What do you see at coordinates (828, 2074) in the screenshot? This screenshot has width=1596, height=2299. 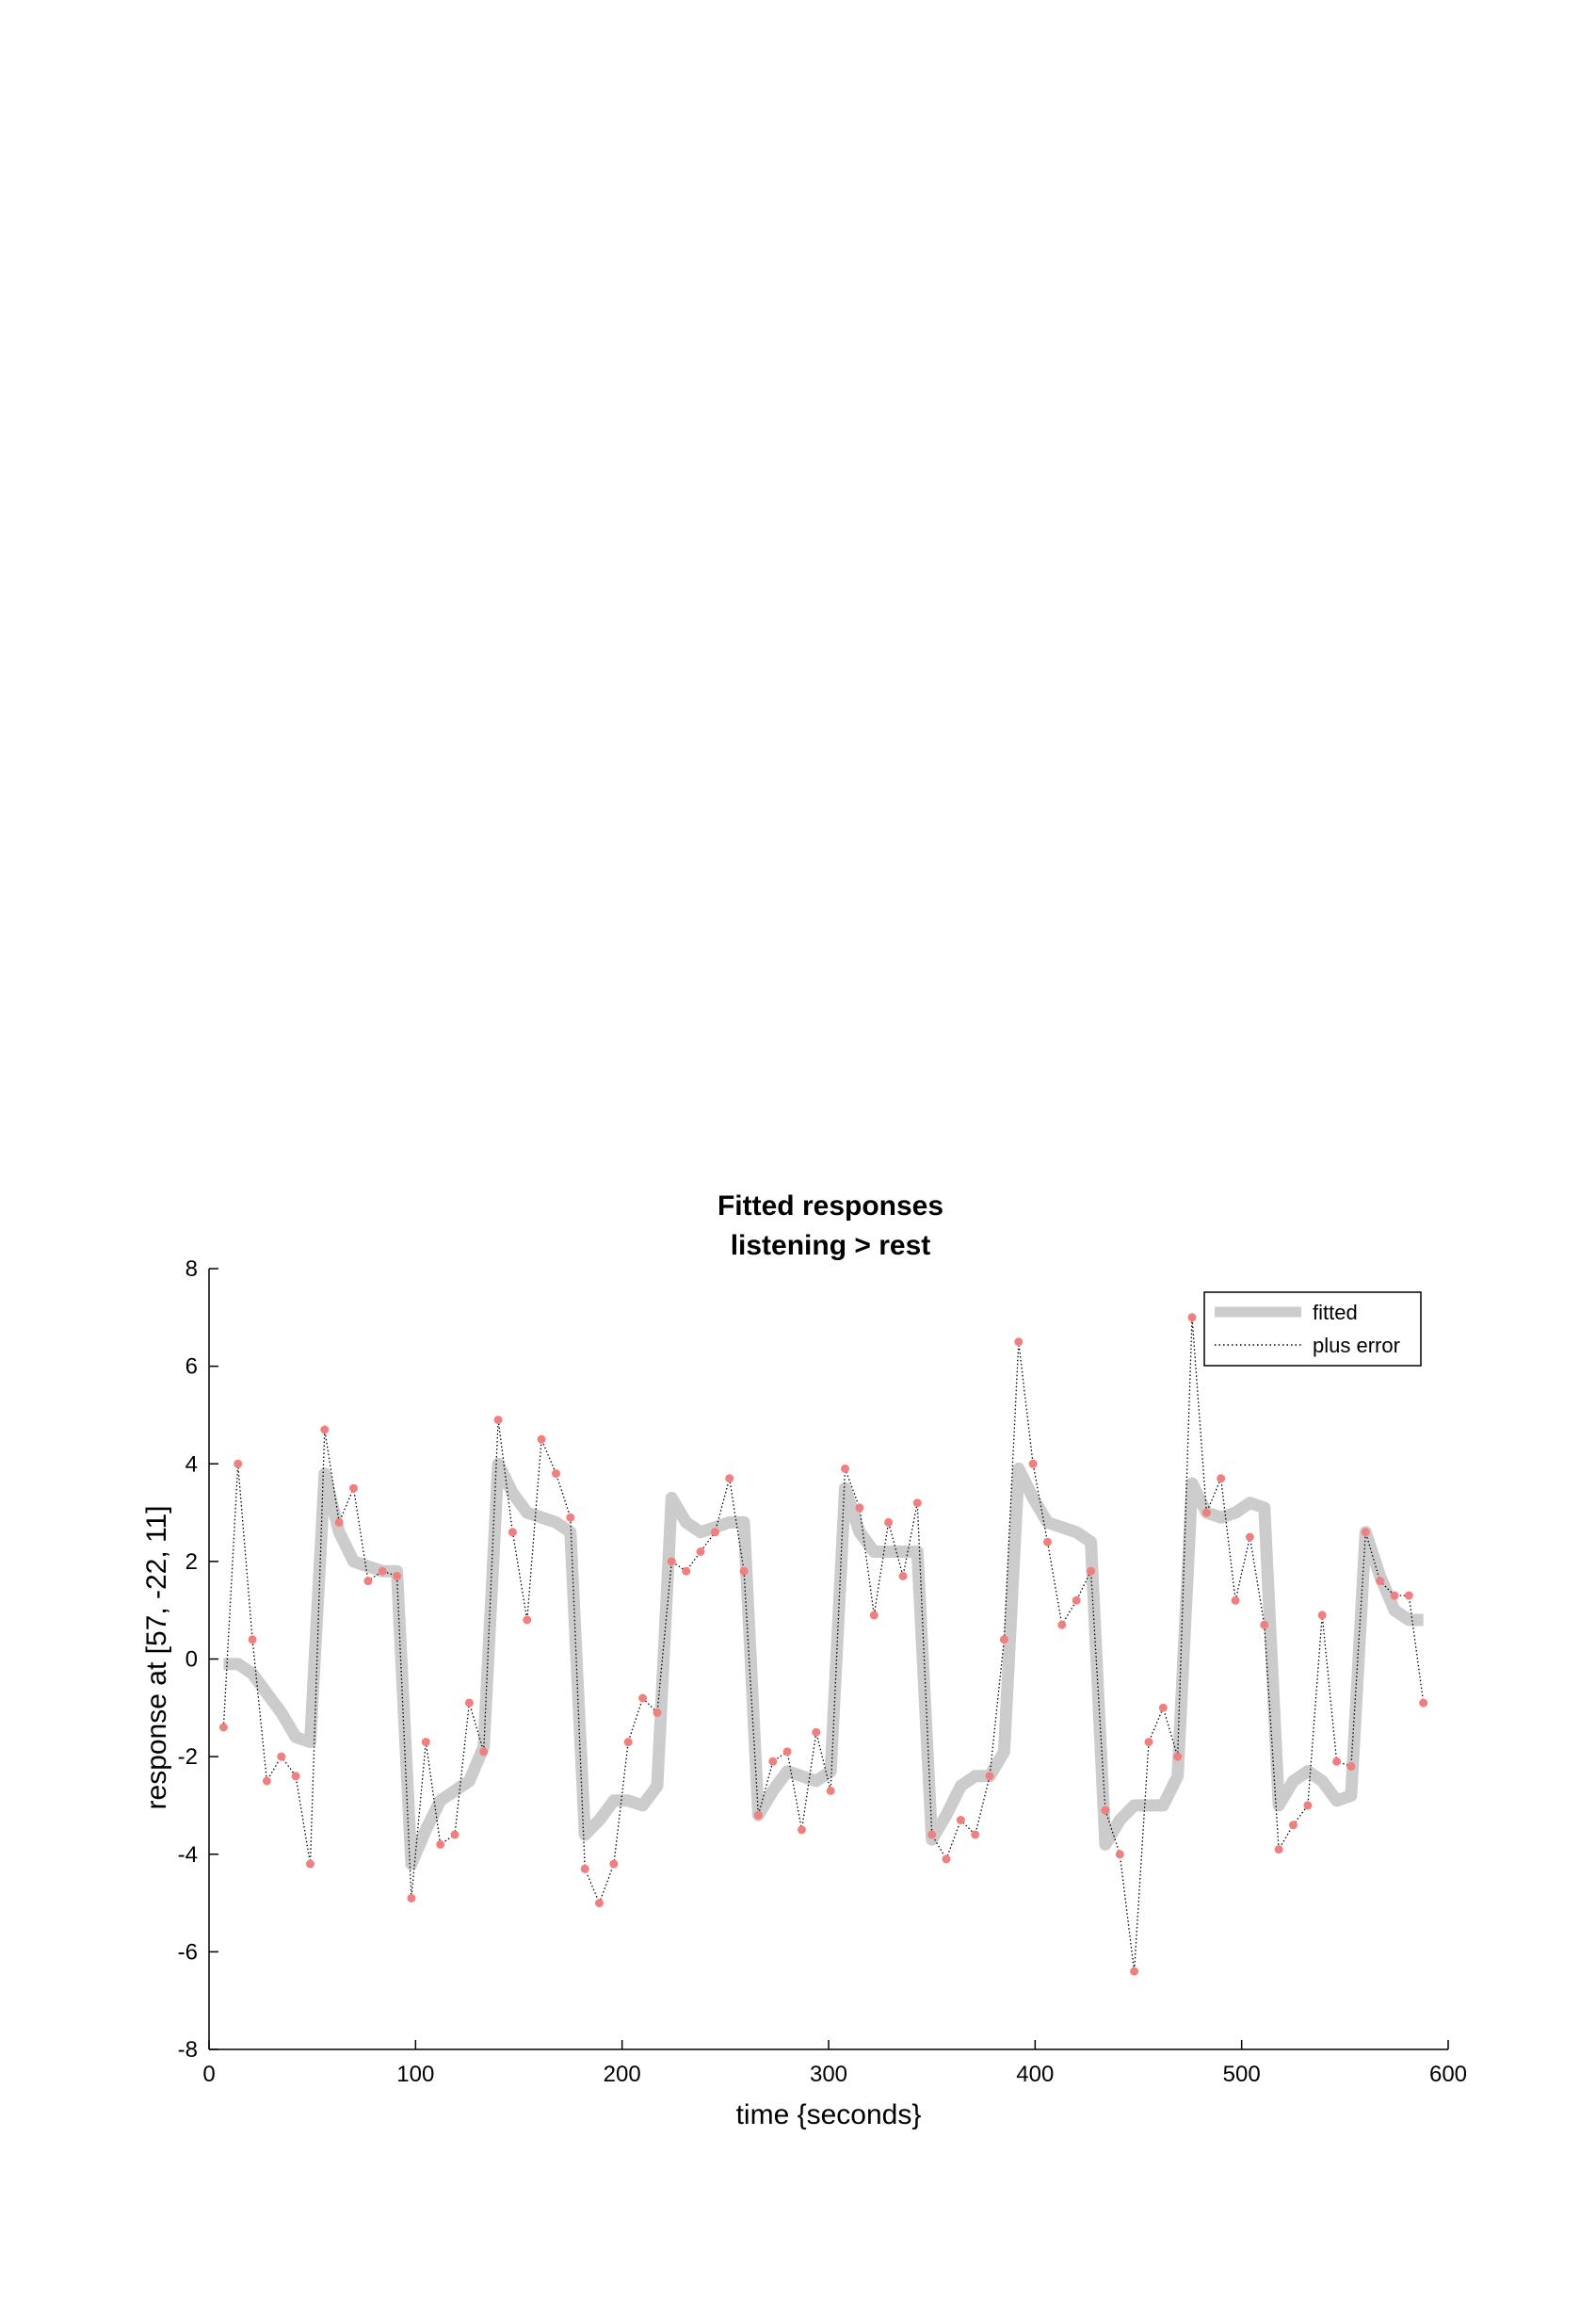 I see `x-tick-label: 300` at bounding box center [828, 2074].